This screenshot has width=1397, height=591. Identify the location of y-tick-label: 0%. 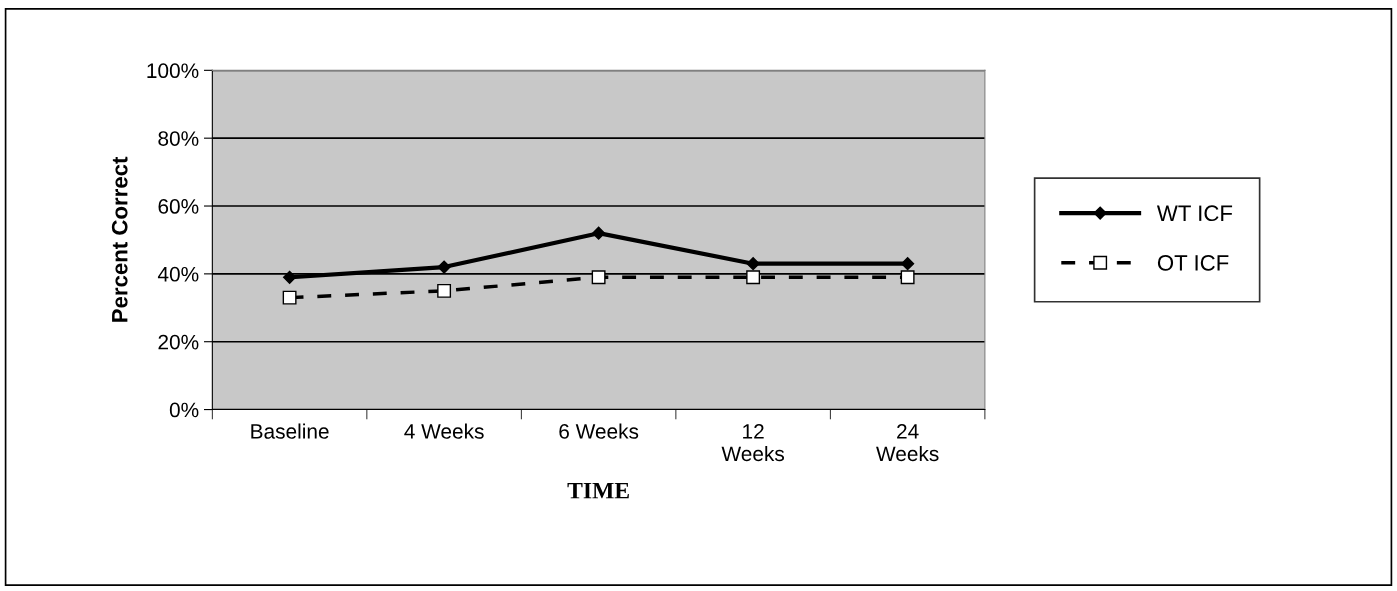
(184, 410).